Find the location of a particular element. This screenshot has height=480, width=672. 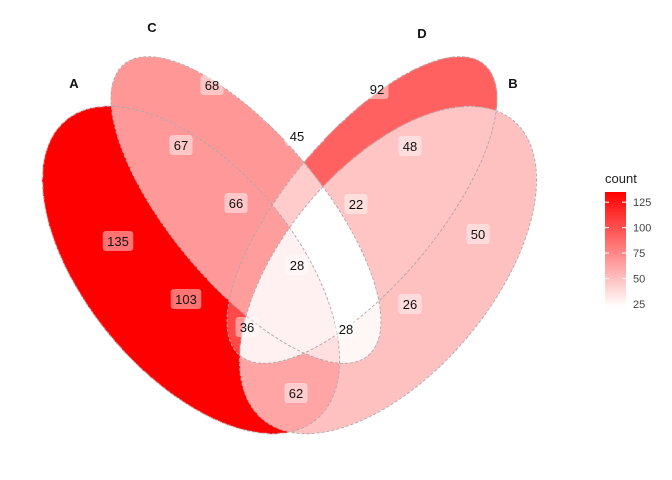

region-label-bd: 48 is located at coordinates (410, 146).